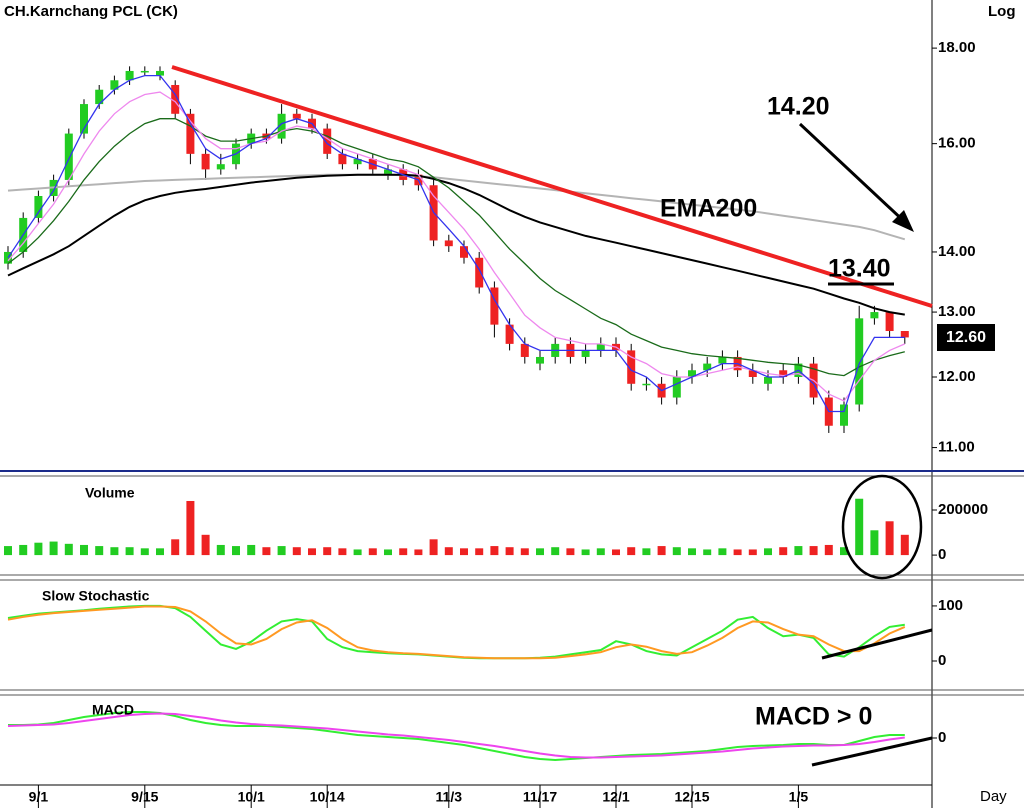  What do you see at coordinates (449, 797) in the screenshot?
I see `x-tick-label: 11/3` at bounding box center [449, 797].